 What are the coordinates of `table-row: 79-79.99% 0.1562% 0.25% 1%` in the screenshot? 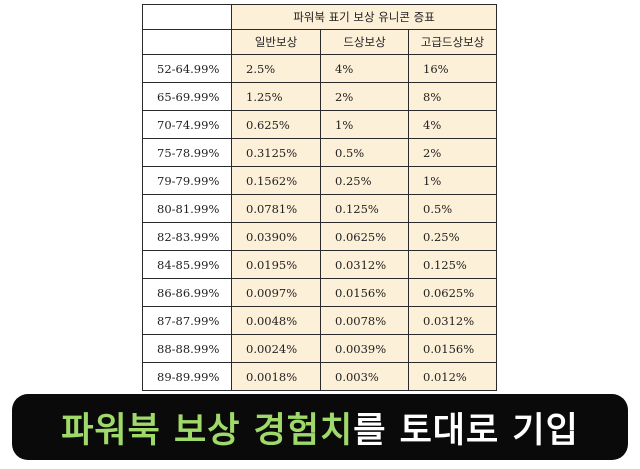 It's located at (319, 180).